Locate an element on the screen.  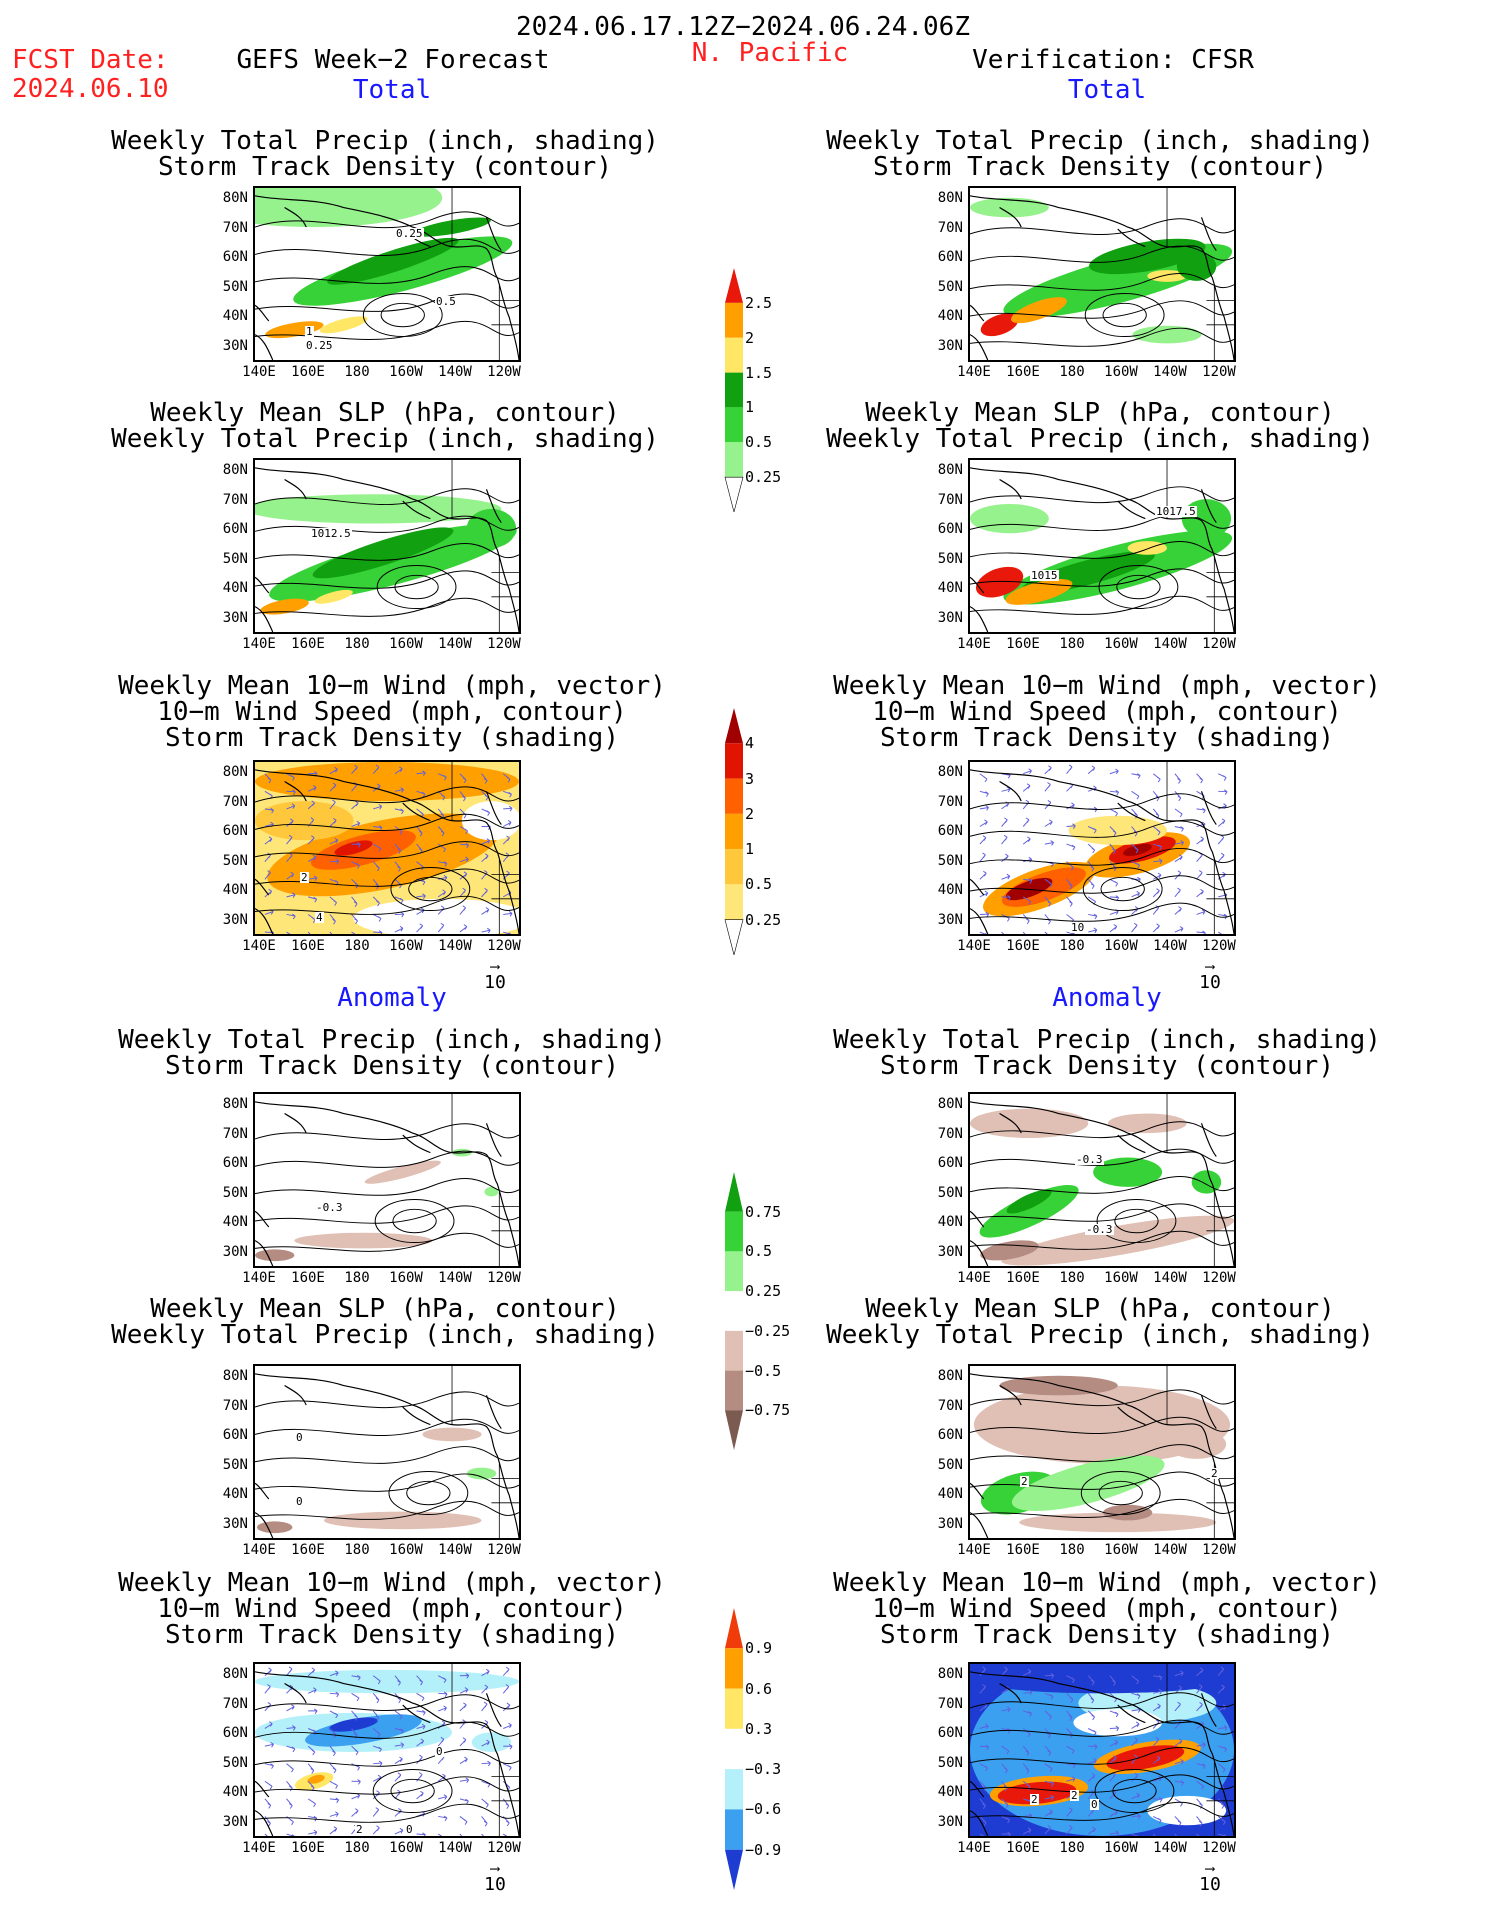
fc-anom-wind-map: 0 2 0 is located at coordinates (387, 1750).